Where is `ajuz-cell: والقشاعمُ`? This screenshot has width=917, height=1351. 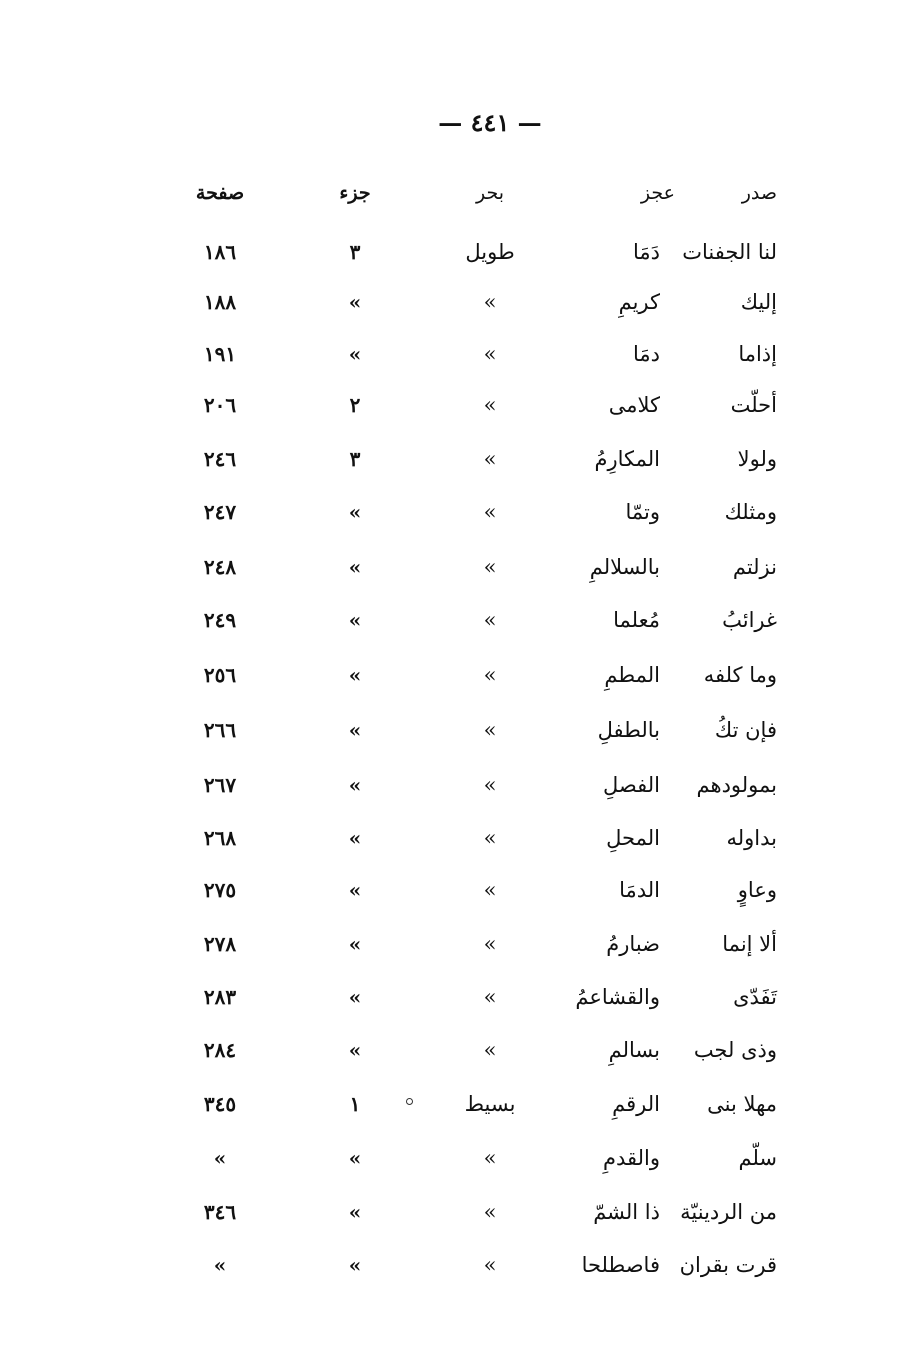
ajuz-cell: والقشاعمُ is located at coordinates (617, 997).